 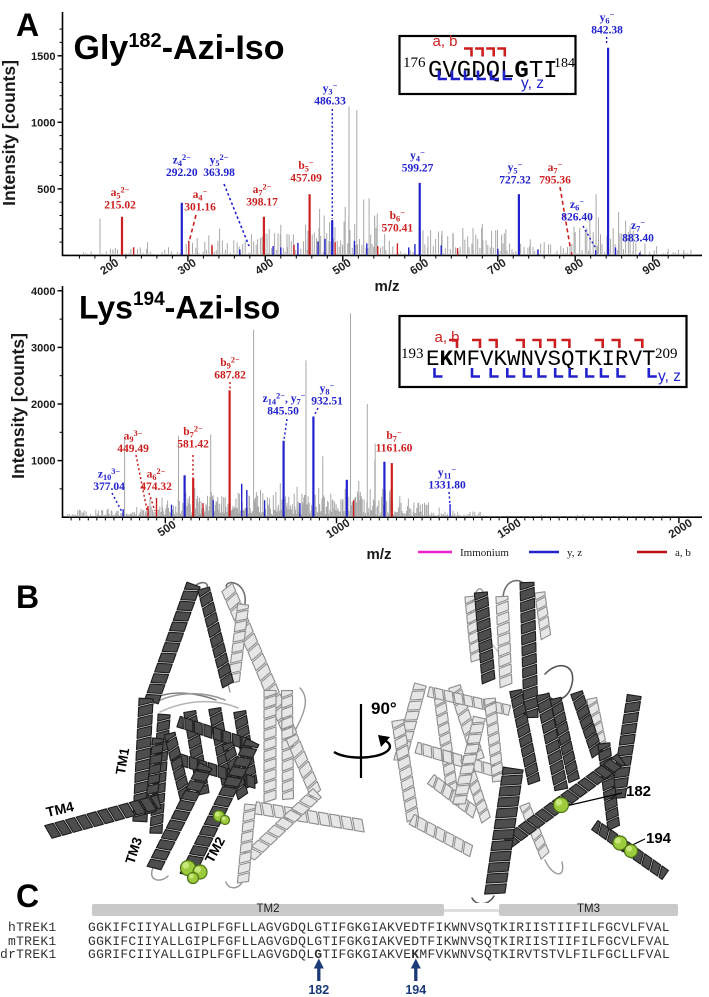 I want to click on svg-text: Immonium, so click(x=484, y=553).